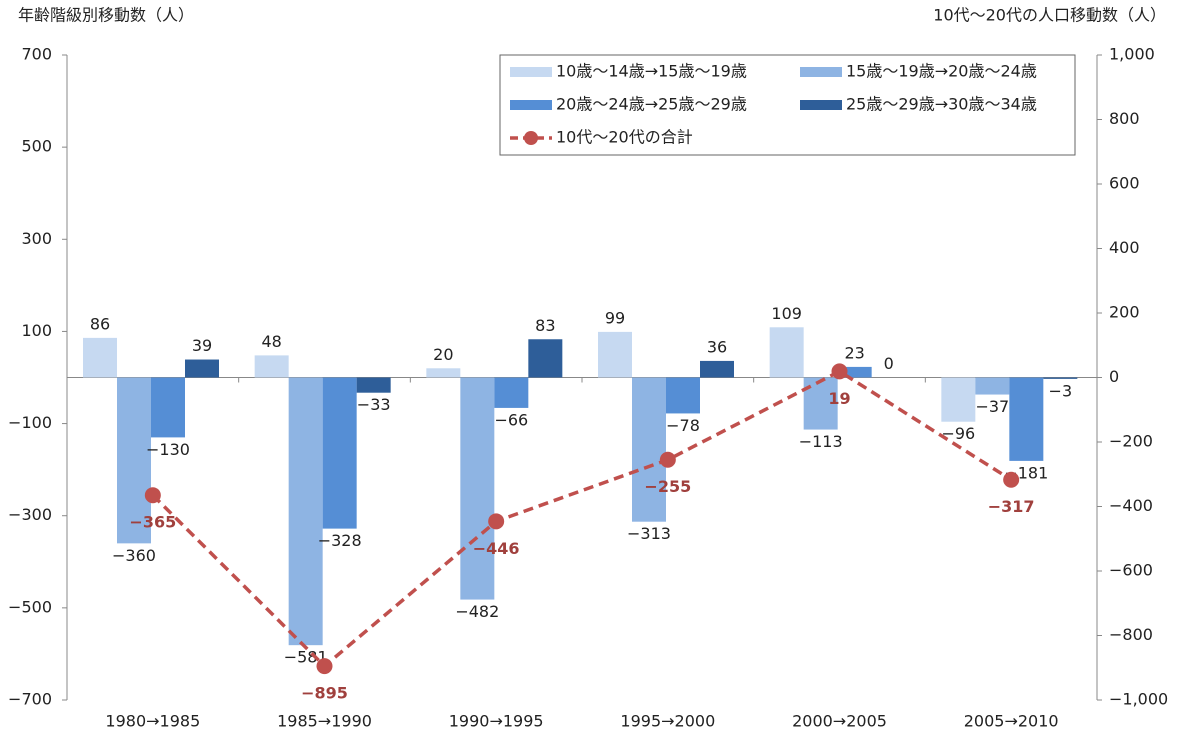  Describe the element at coordinates (36, 238) in the screenshot. I see `y-tick-label: 300` at that location.